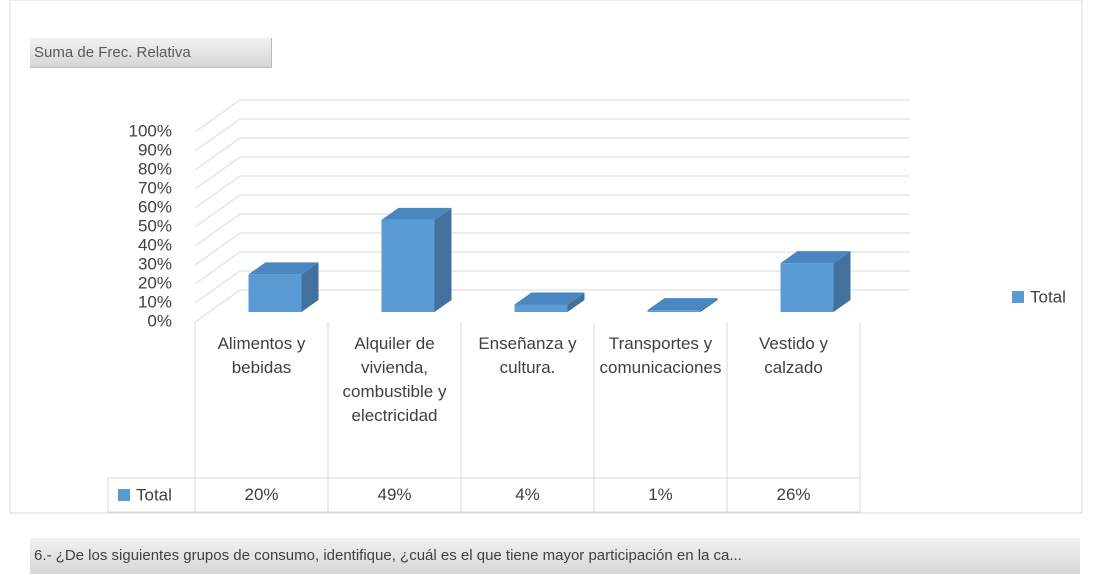 This screenshot has height=574, width=1093. Describe the element at coordinates (155, 225) in the screenshot. I see `y-tick-label: 50%` at that location.